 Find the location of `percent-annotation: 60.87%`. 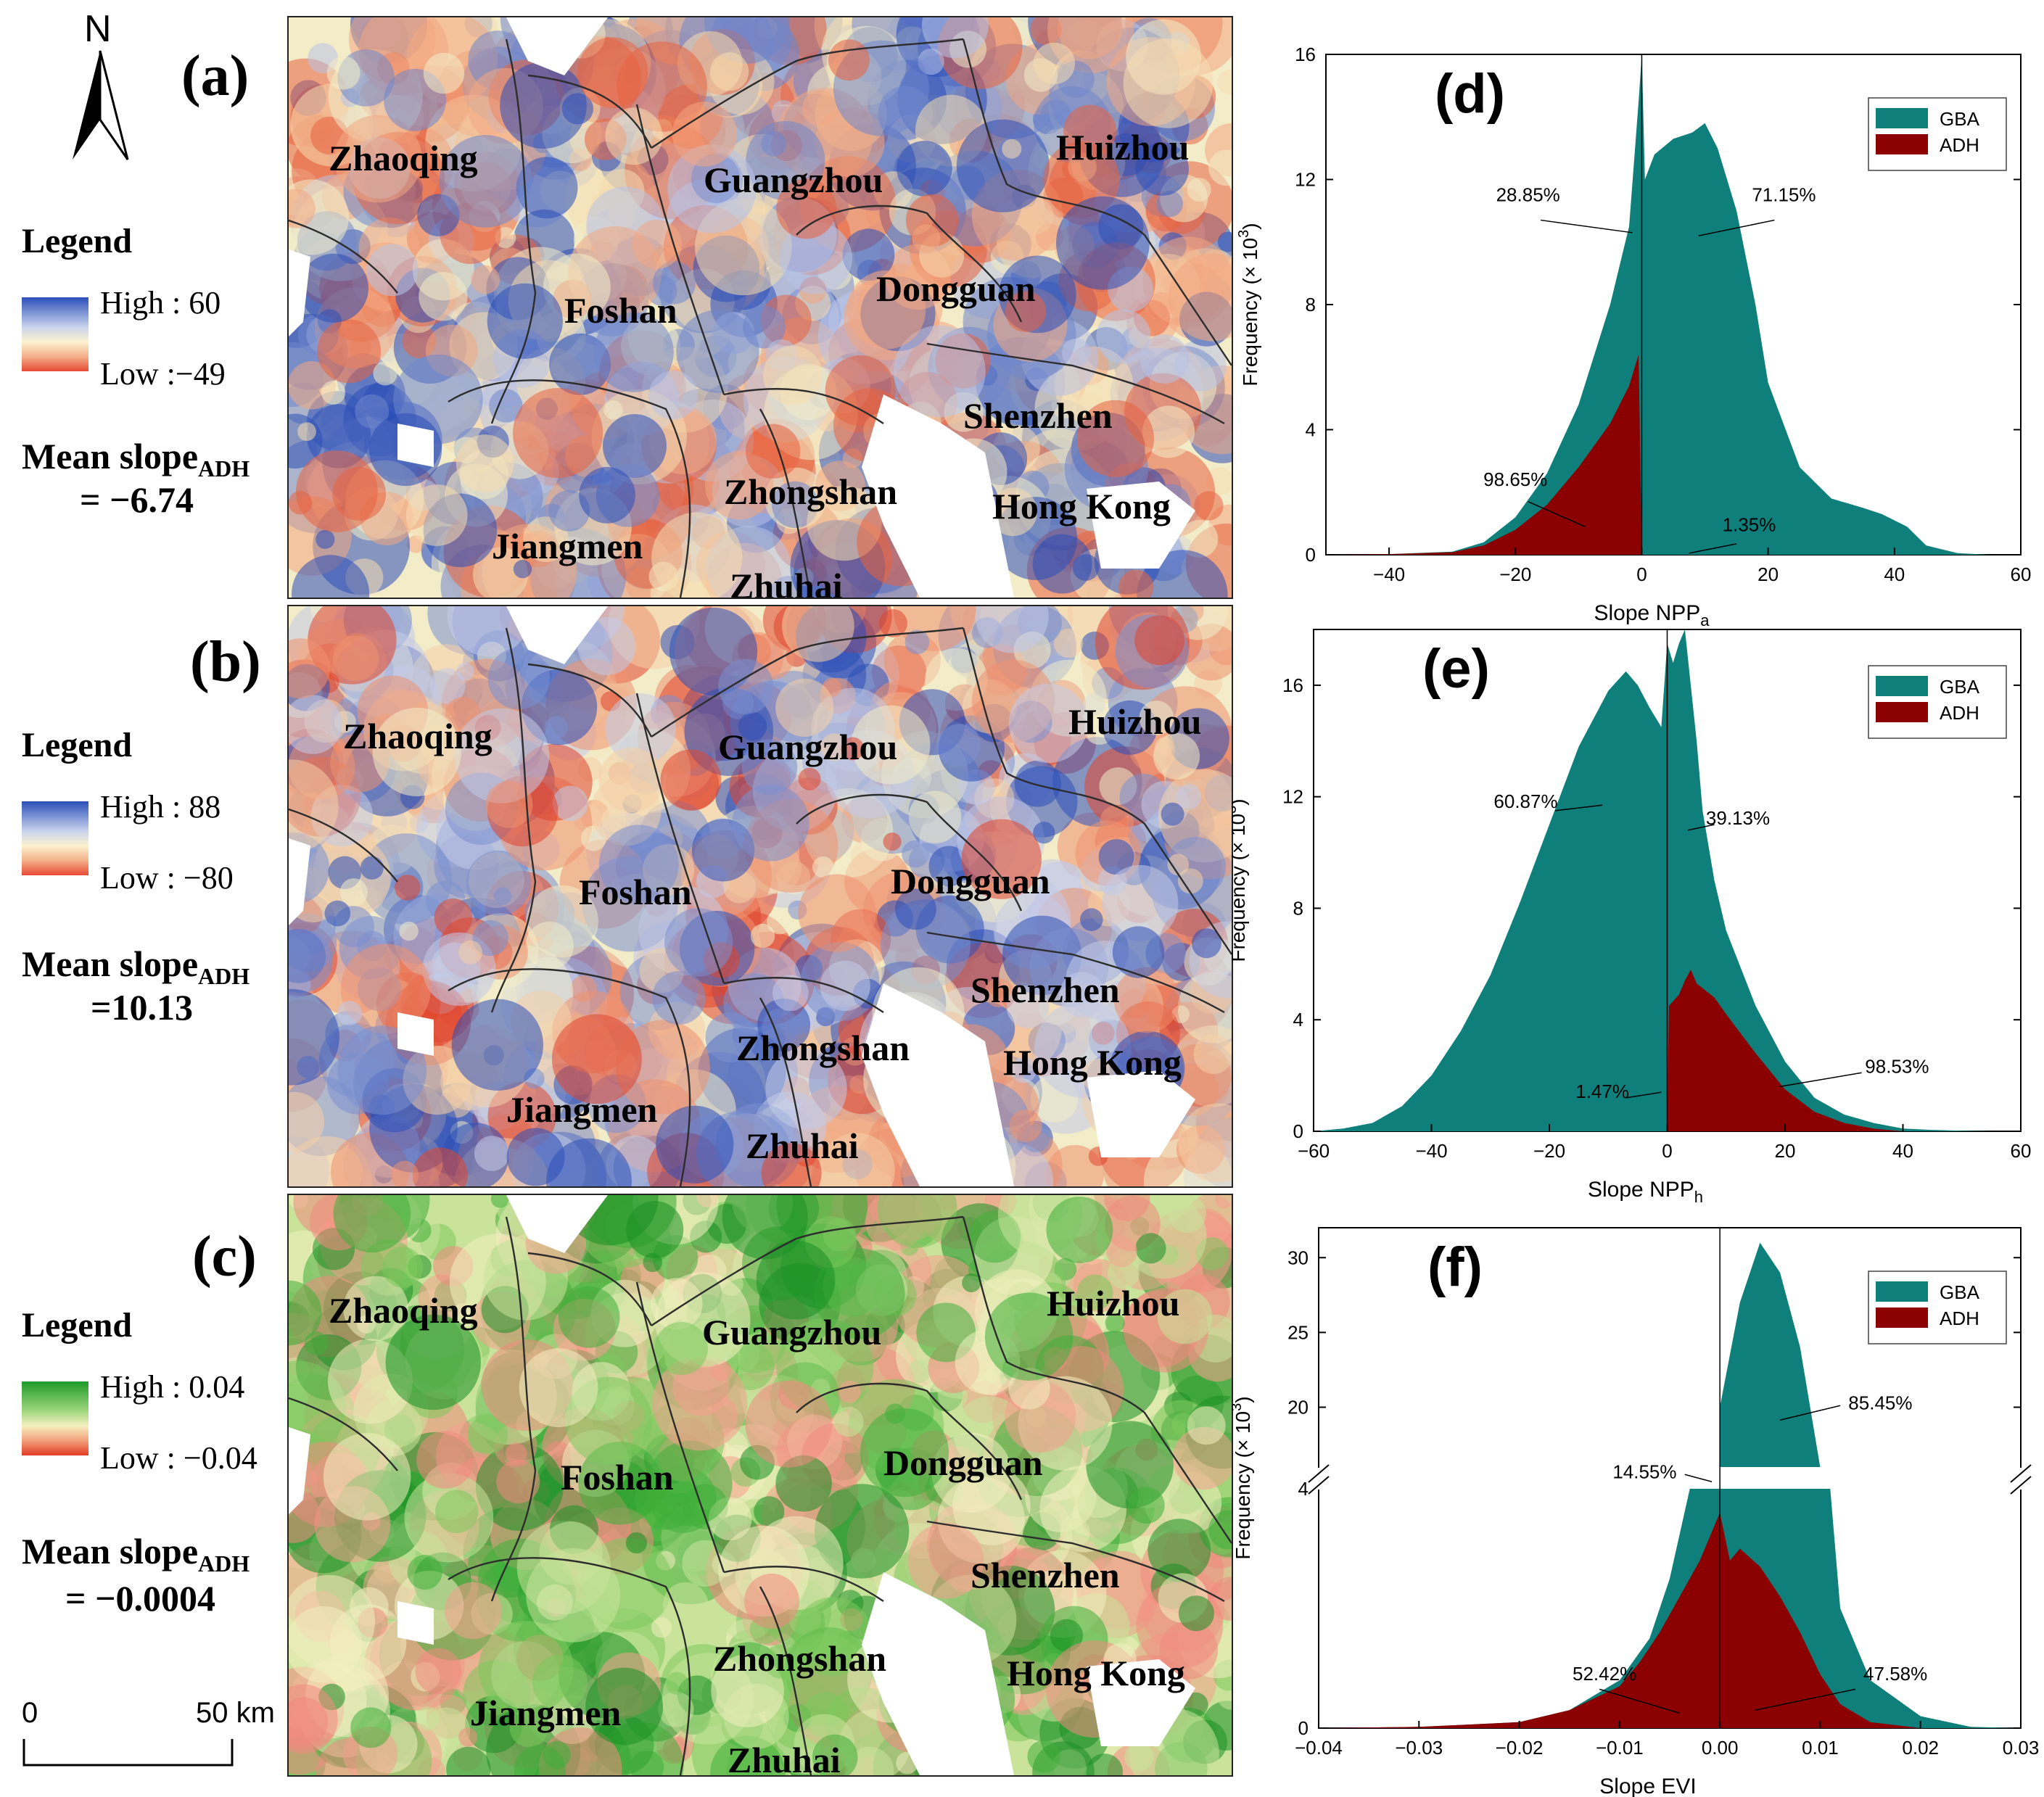

percent-annotation: 60.87% is located at coordinates (1525, 801).